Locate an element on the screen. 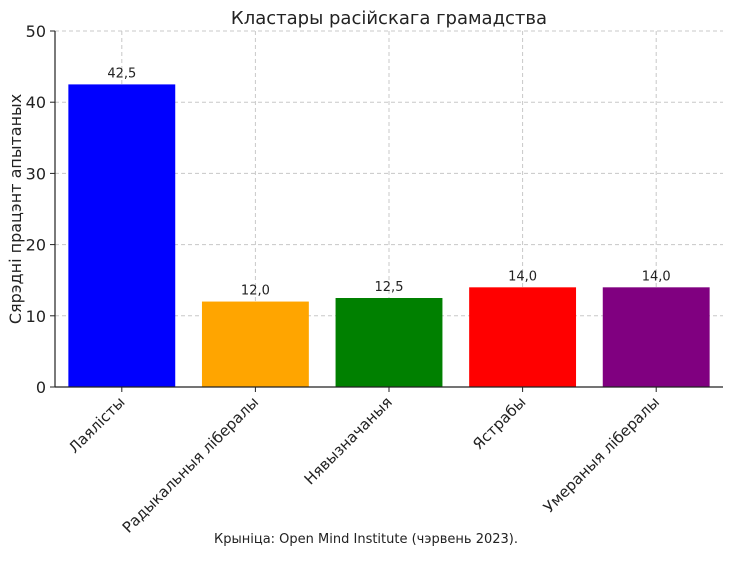 The image size is (732, 562). y-tick-label: 30 is located at coordinates (36, 173).